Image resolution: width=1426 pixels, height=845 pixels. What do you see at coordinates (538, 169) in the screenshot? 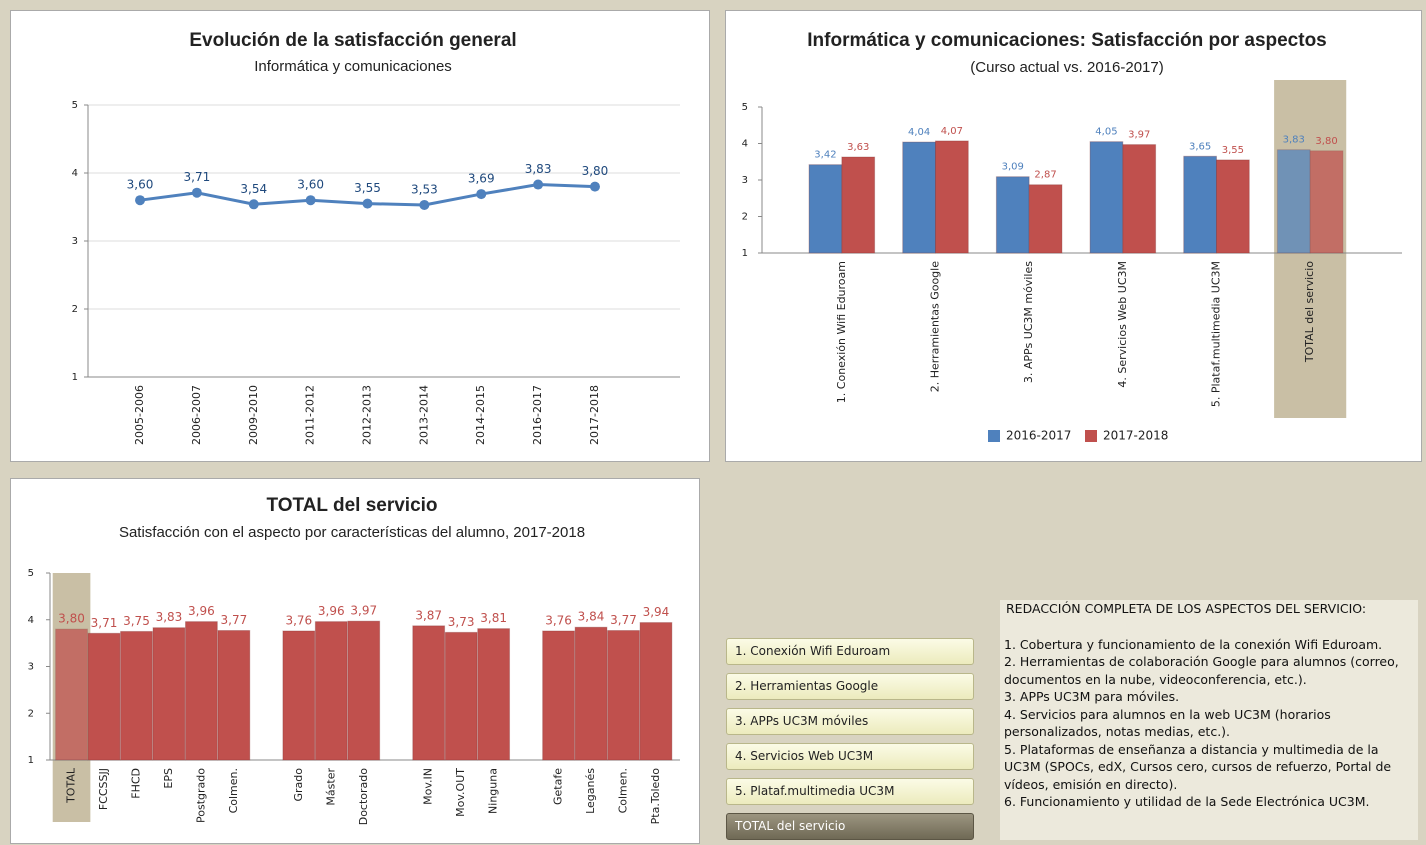
I see `value-label: 3,83` at bounding box center [538, 169].